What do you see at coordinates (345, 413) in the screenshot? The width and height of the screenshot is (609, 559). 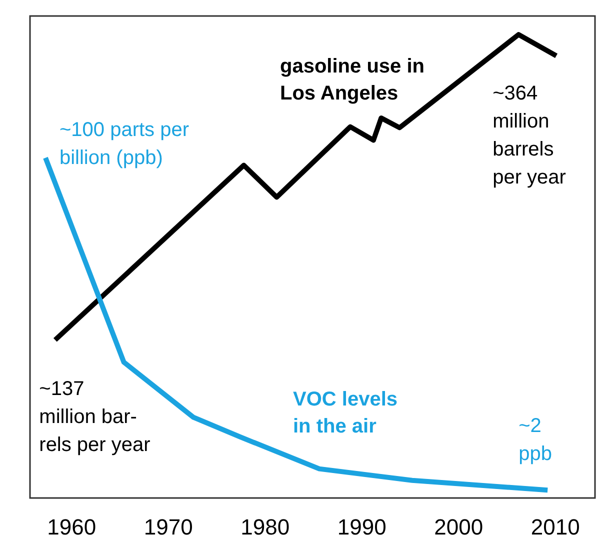 I see `series-label: VOC levels in the air` at bounding box center [345, 413].